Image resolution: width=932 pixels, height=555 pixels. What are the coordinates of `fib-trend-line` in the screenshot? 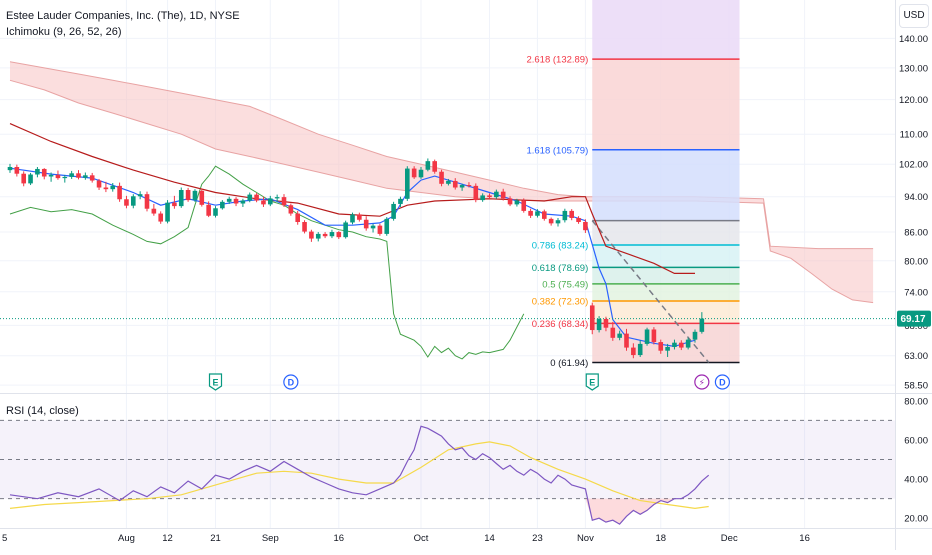 It's located at (650, 291).